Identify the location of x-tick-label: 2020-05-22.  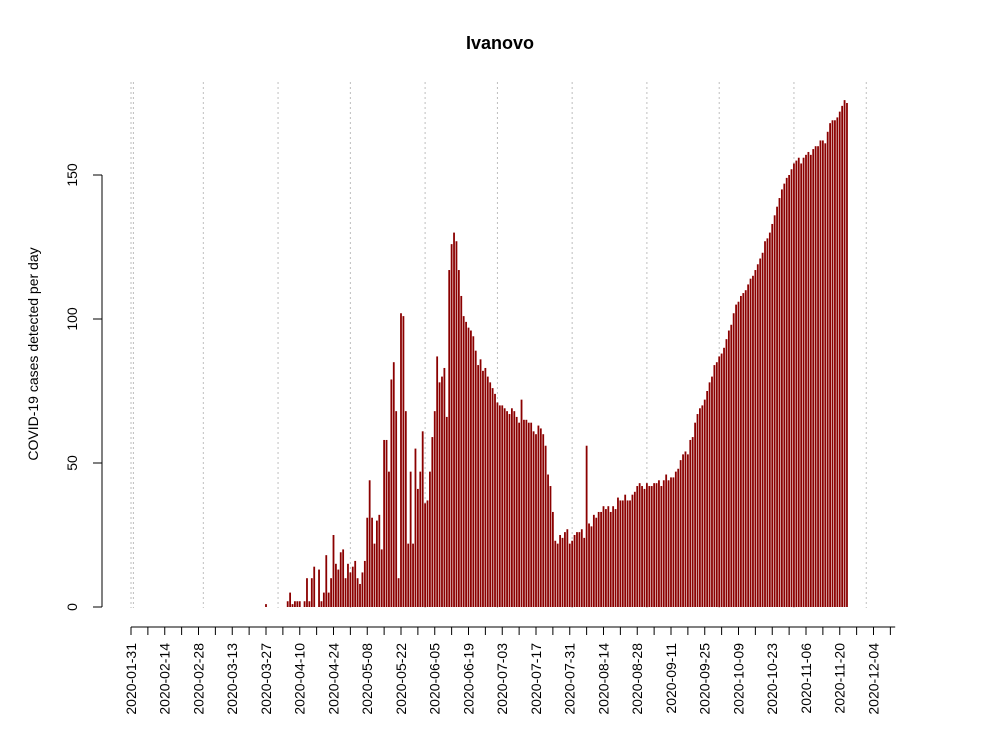
(401, 679).